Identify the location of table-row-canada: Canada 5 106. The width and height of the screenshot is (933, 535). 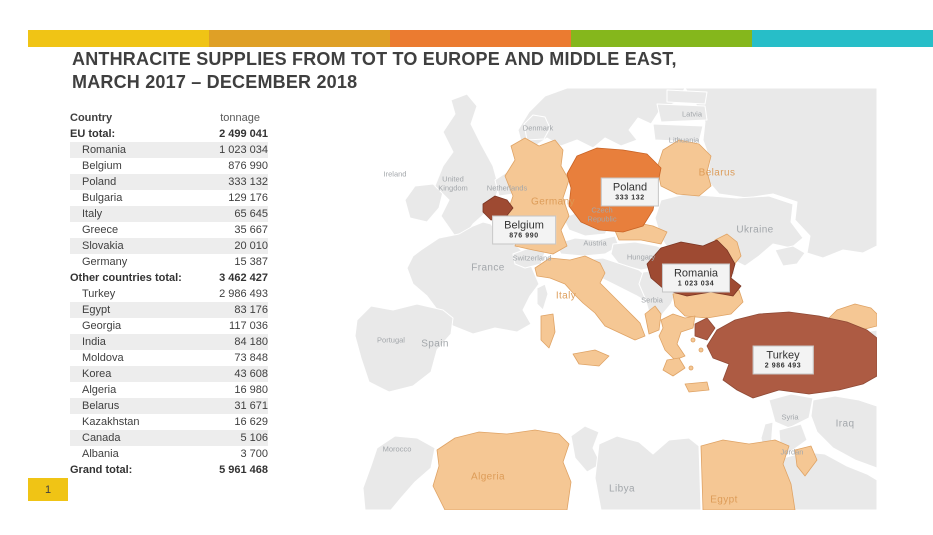
(169, 438).